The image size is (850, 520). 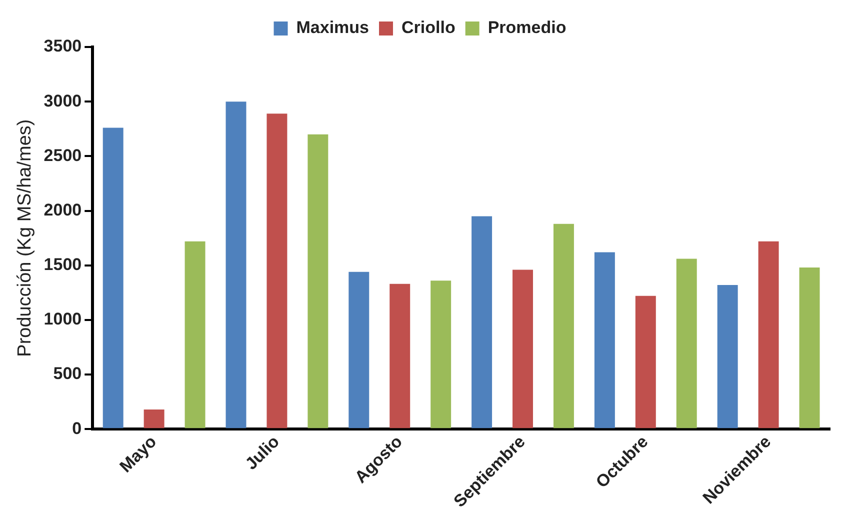 I want to click on y-tick-label: 0, so click(x=77, y=428).